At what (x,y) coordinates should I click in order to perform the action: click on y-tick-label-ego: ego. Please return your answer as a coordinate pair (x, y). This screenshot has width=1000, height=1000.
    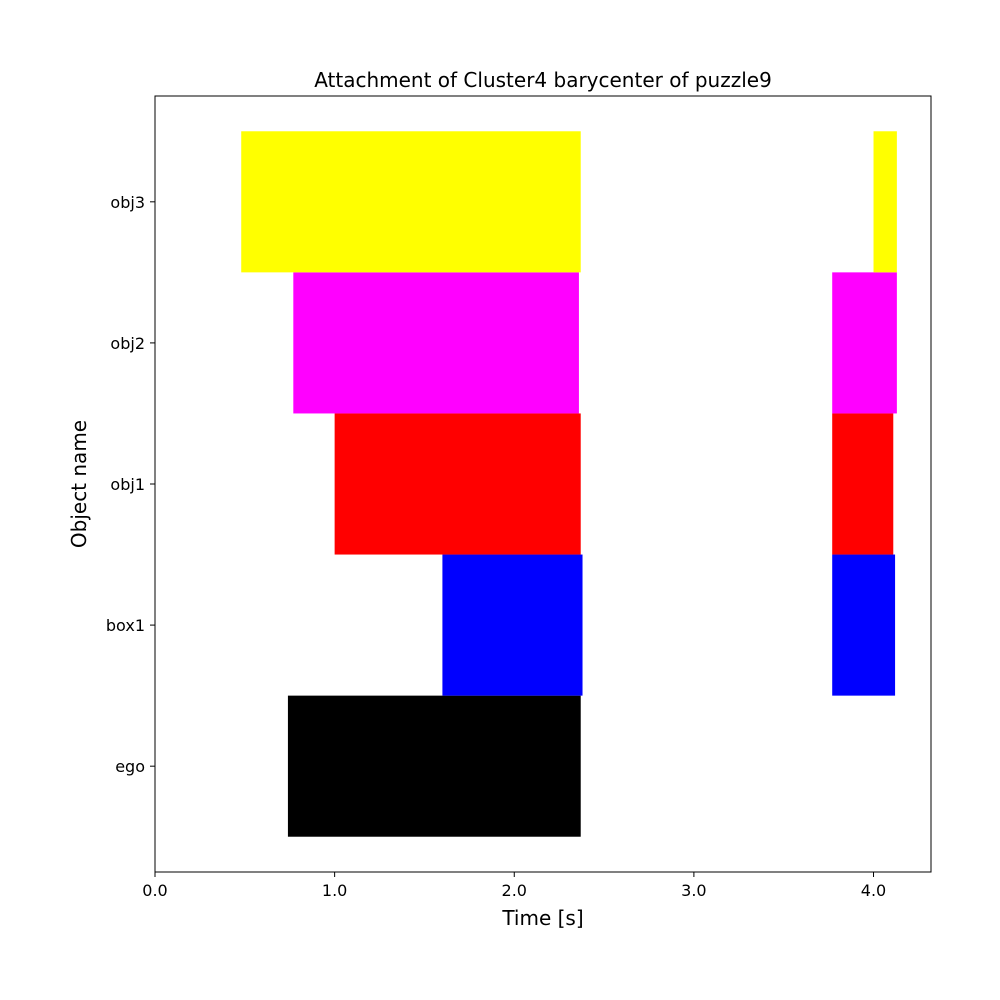
    Looking at the image, I should click on (130, 766).